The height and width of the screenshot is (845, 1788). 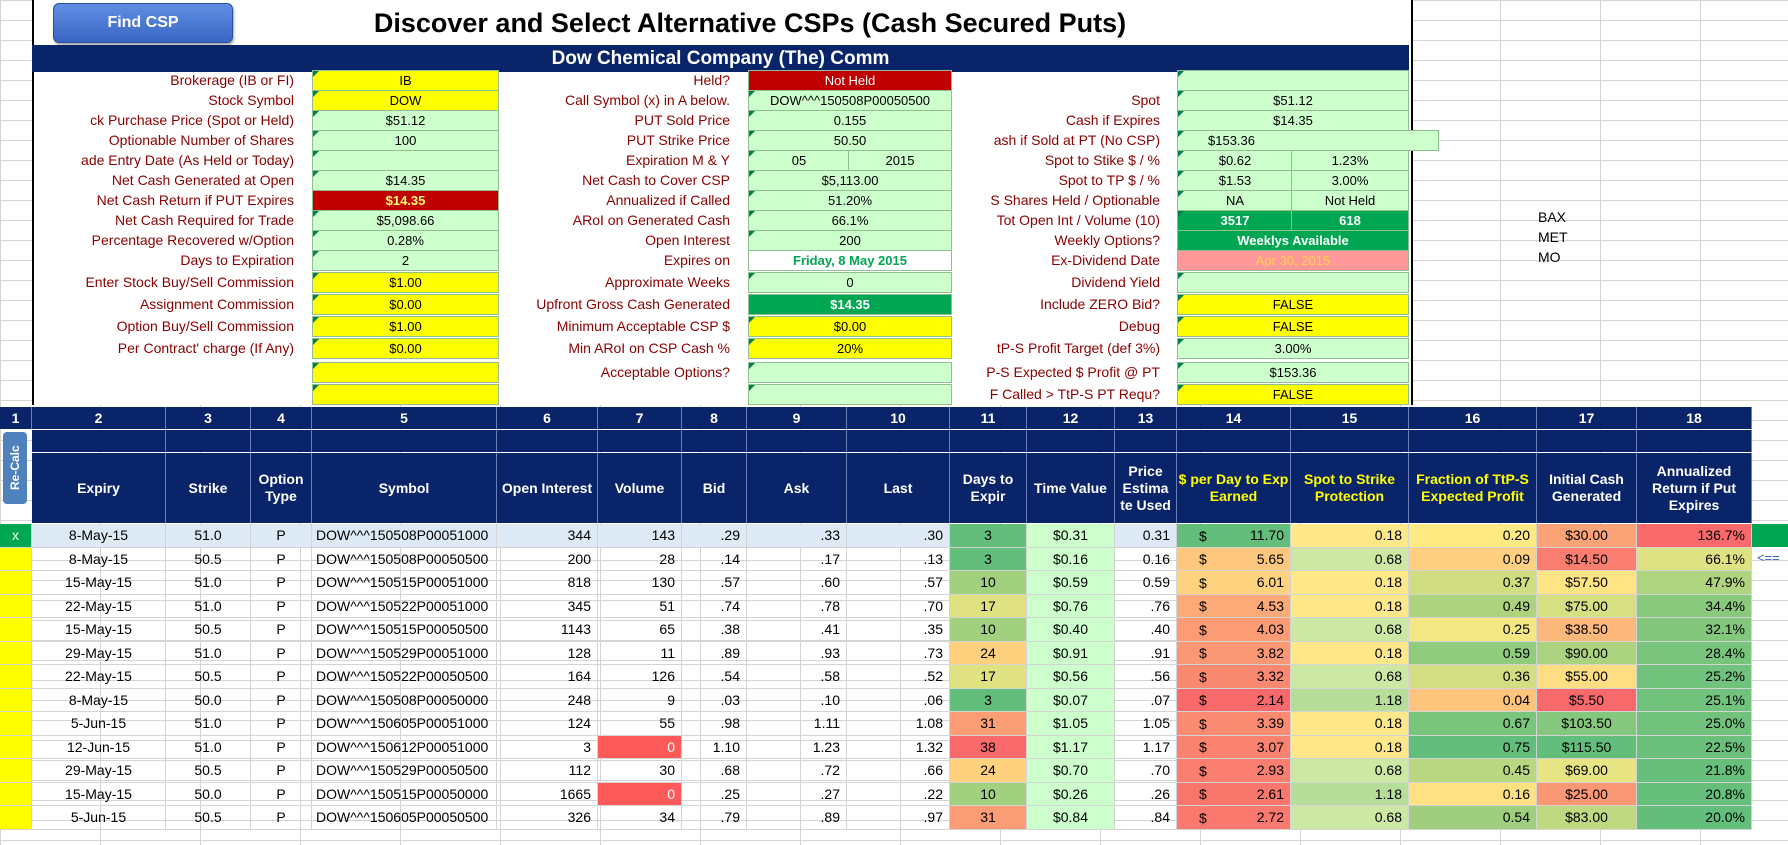 I want to click on mid-fields-value: DOW^^^150508P00050500, so click(x=850, y=100).